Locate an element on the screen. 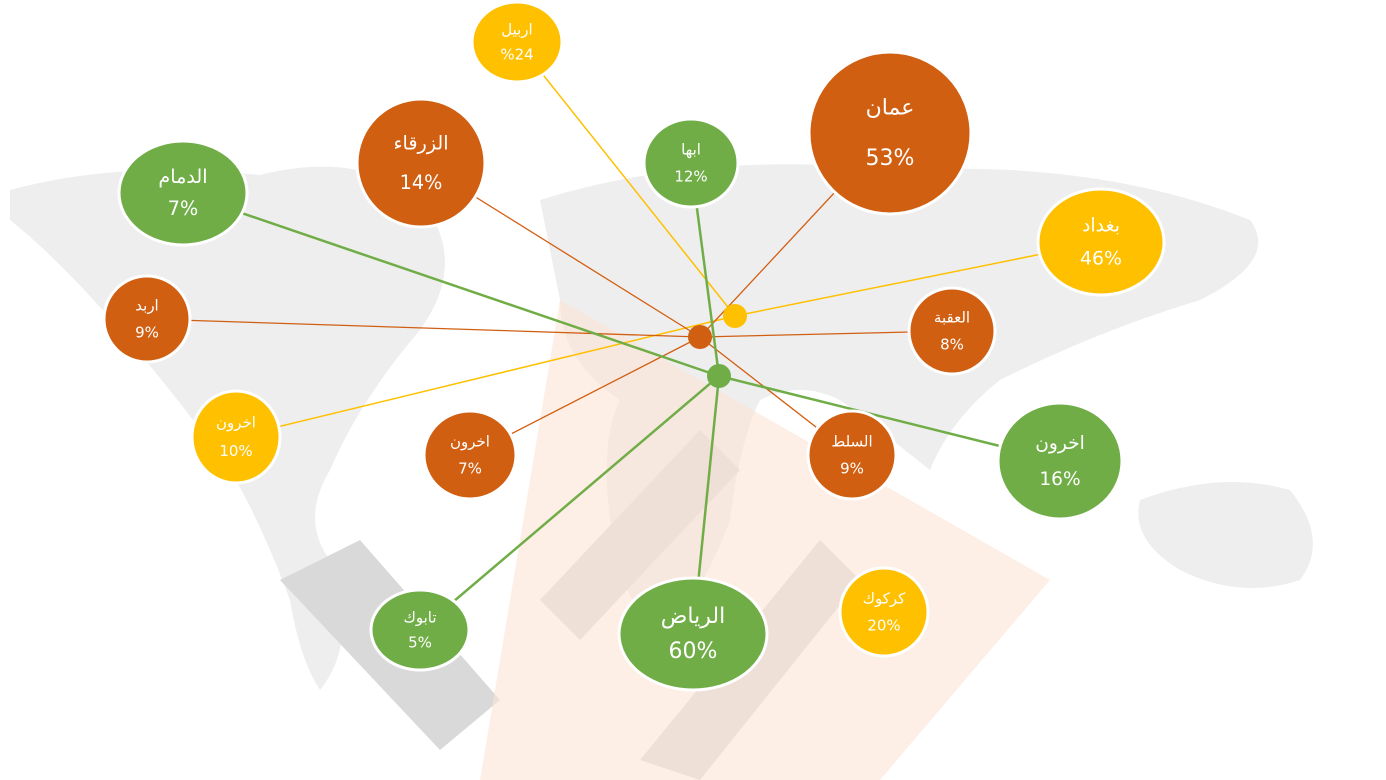  bubble-value: 20% is located at coordinates (883, 626).